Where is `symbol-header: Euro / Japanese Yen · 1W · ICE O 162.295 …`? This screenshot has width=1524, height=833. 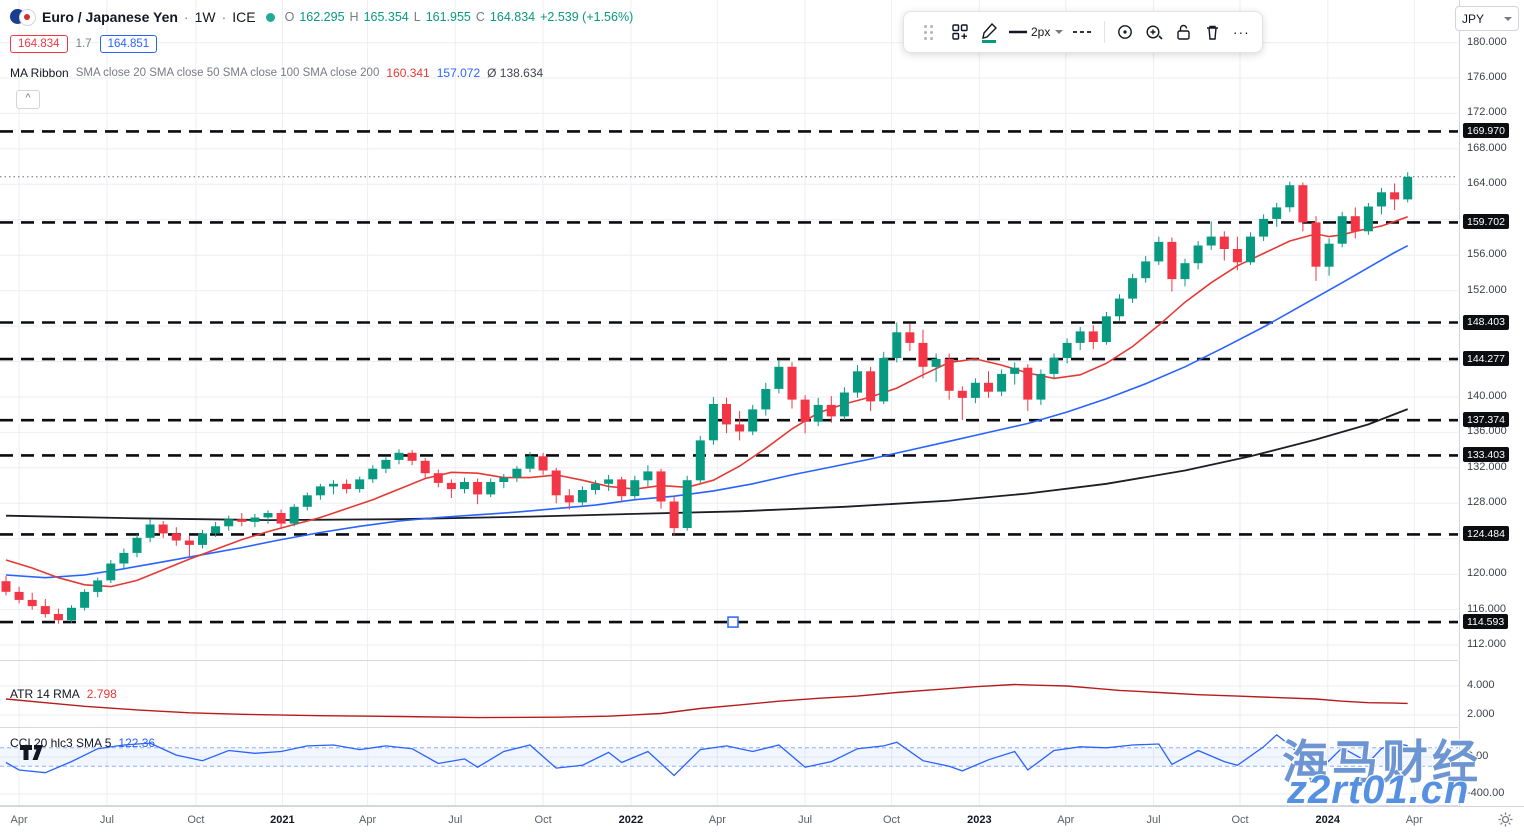 symbol-header: Euro / Japanese Yen · 1W · ICE O 162.295 … is located at coordinates (321, 17).